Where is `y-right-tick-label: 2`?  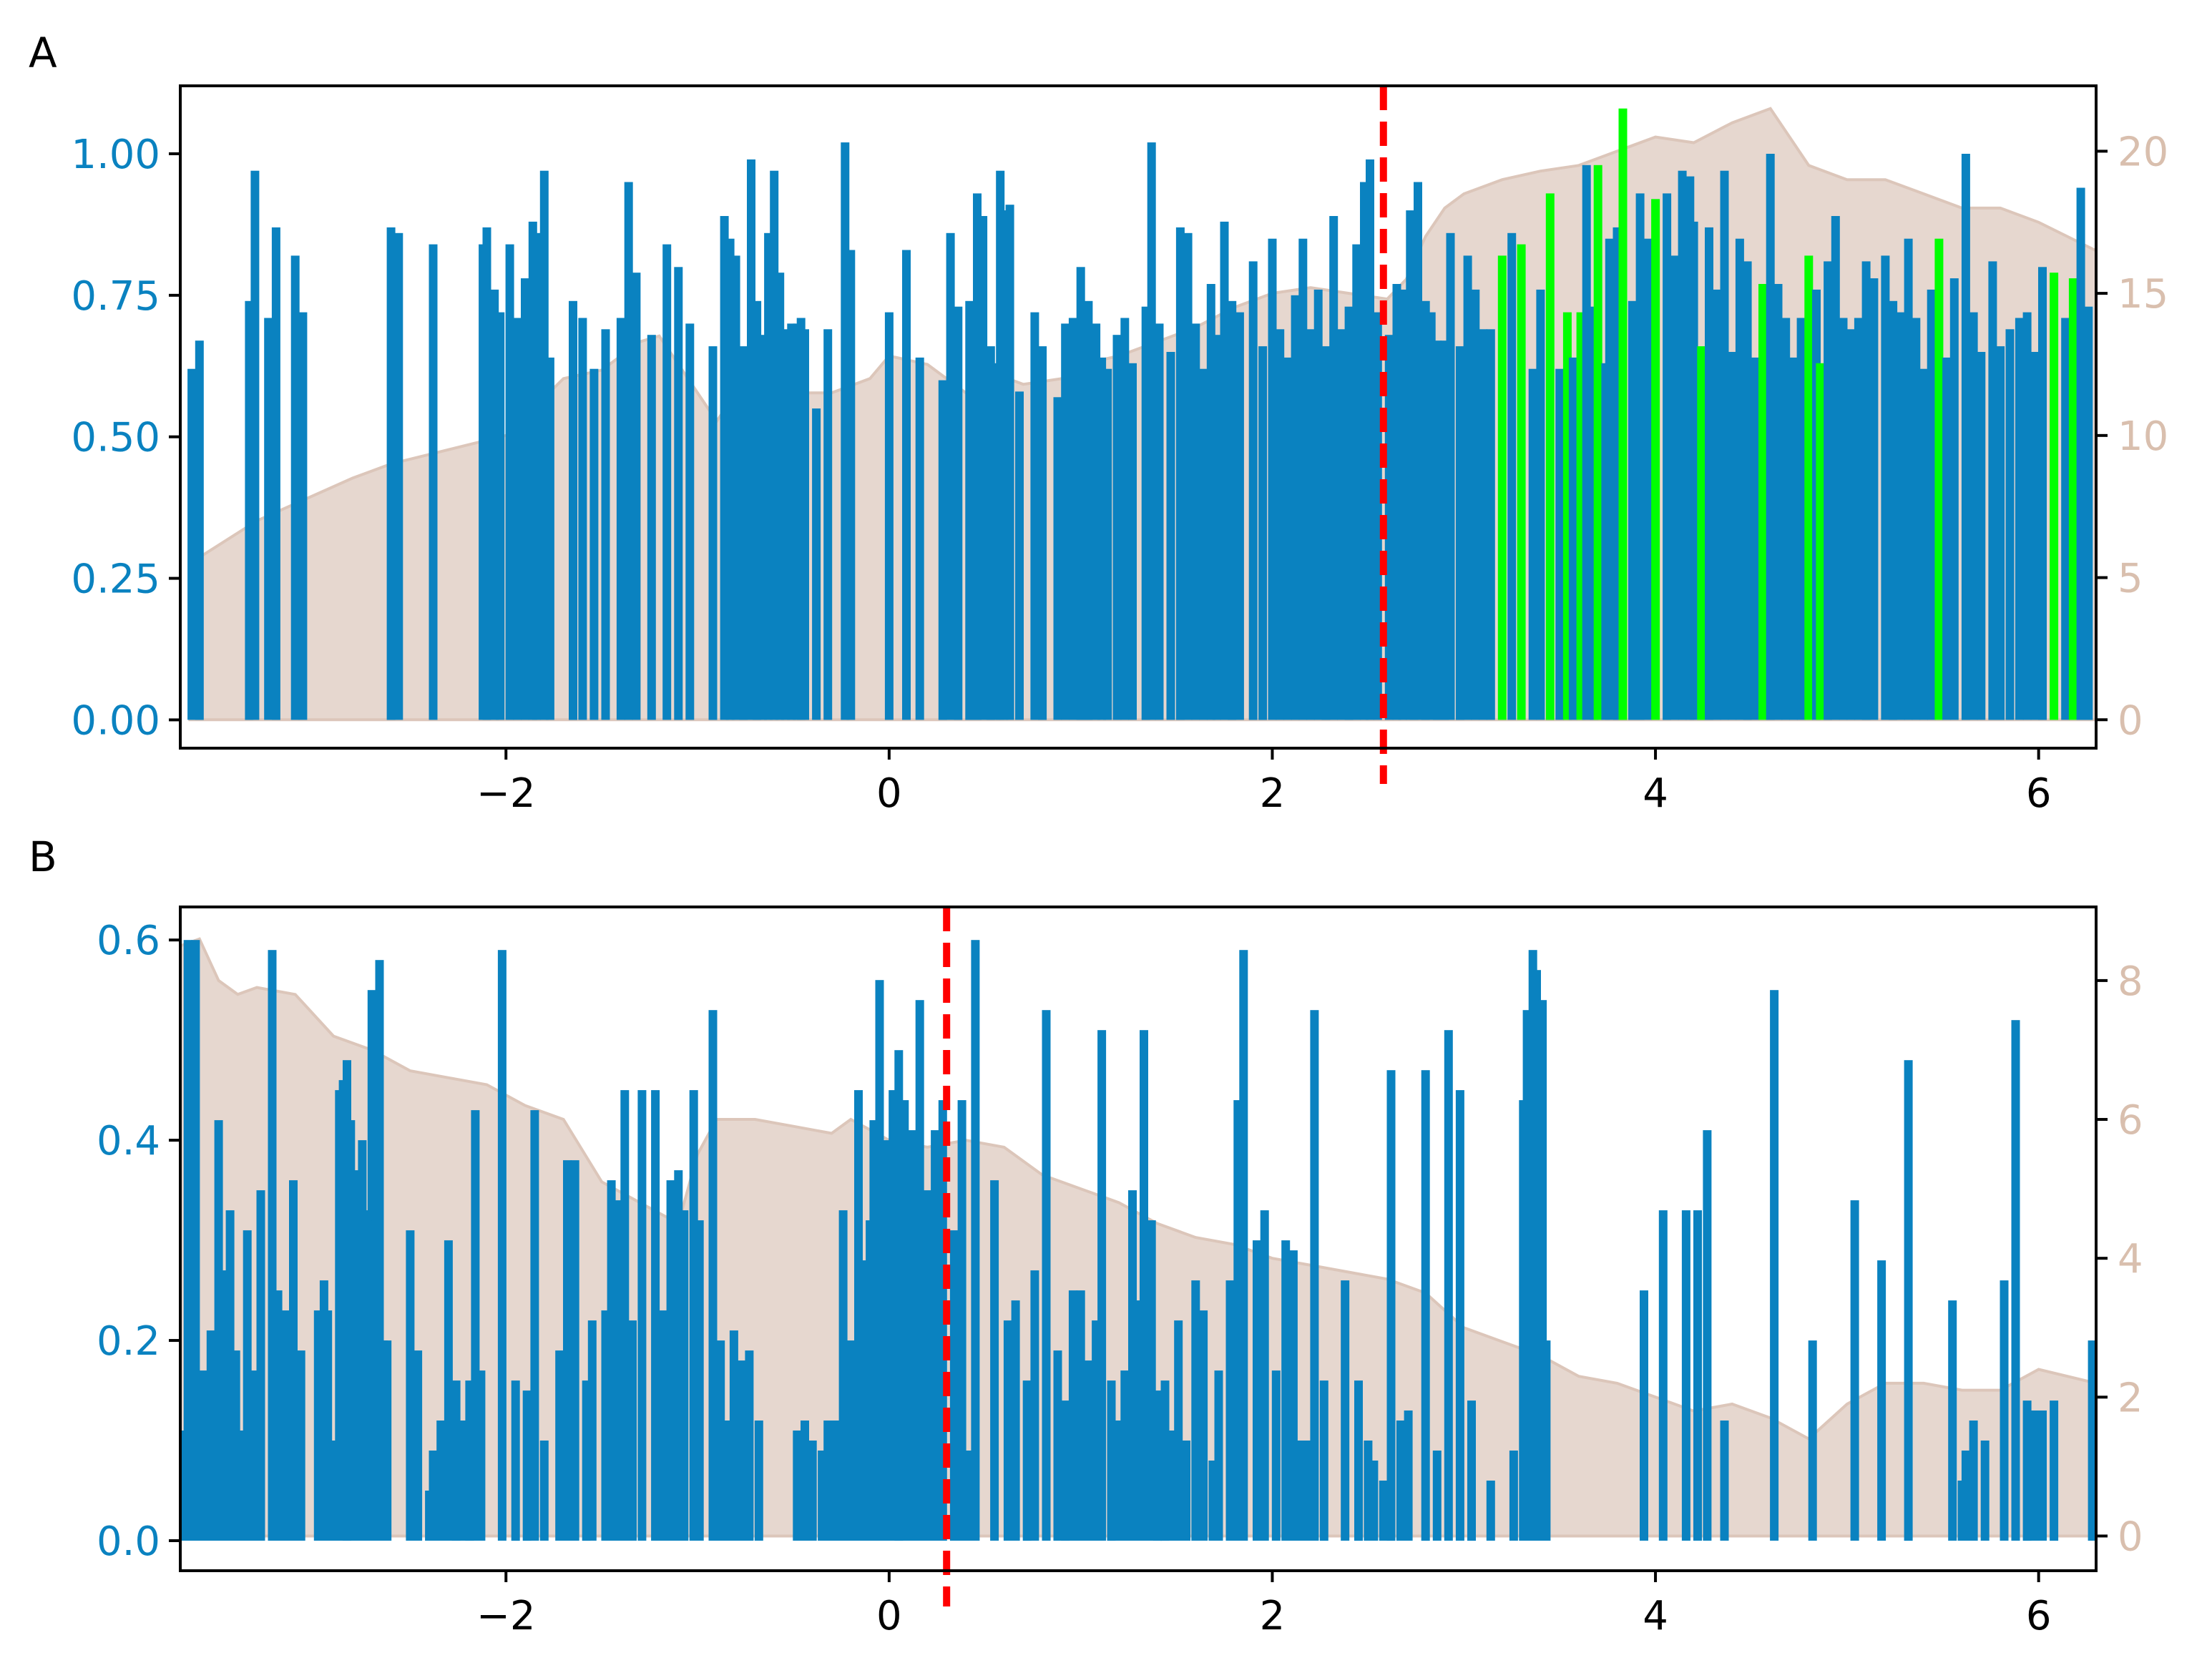
y-right-tick-label: 2 is located at coordinates (2130, 1398).